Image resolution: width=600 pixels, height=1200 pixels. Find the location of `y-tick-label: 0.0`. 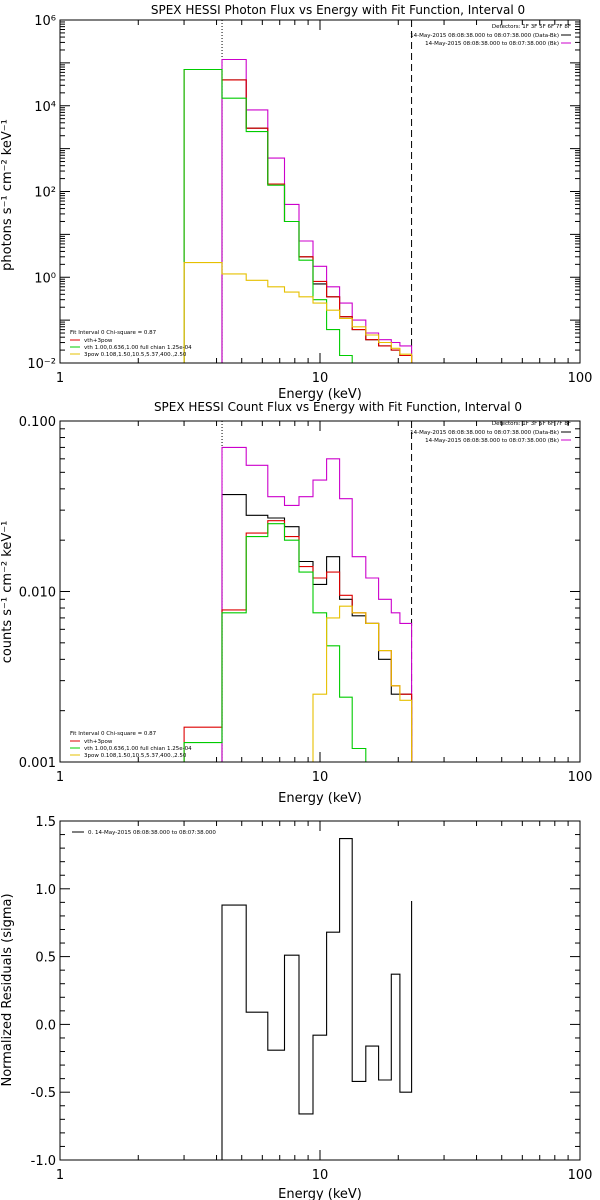

y-tick-label: 0.0 is located at coordinates (45, 1025).